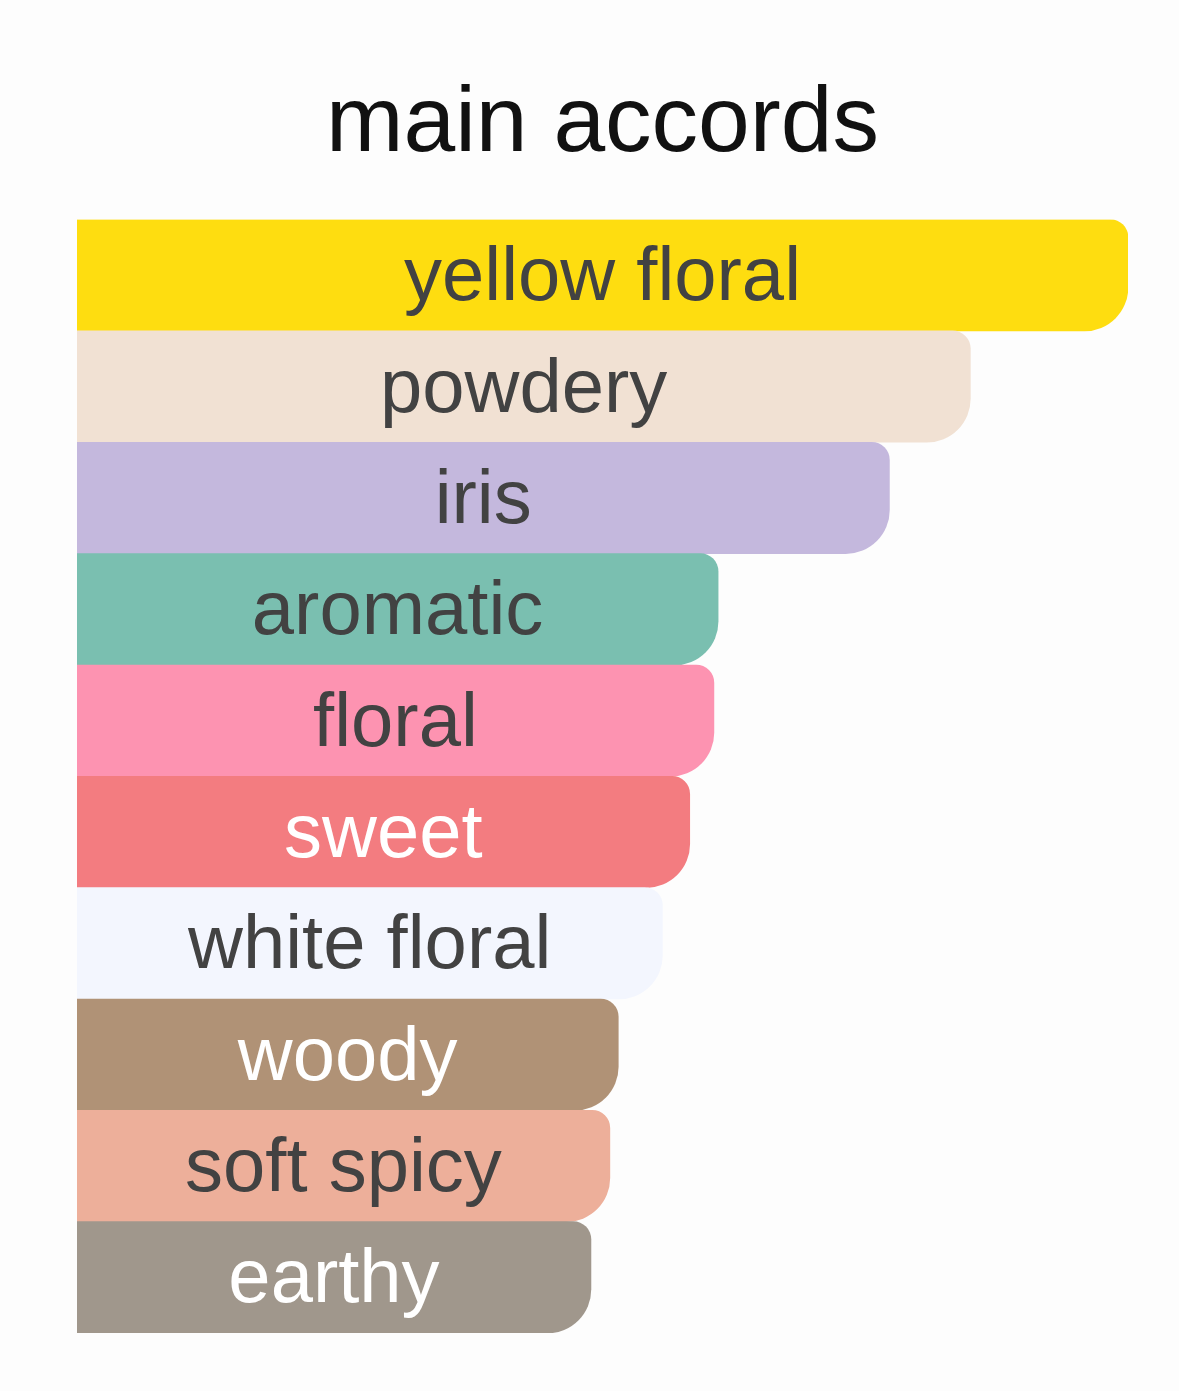 The width and height of the screenshot is (1179, 1391). Describe the element at coordinates (369, 942) in the screenshot. I see `y-tick-label: white floral` at that location.